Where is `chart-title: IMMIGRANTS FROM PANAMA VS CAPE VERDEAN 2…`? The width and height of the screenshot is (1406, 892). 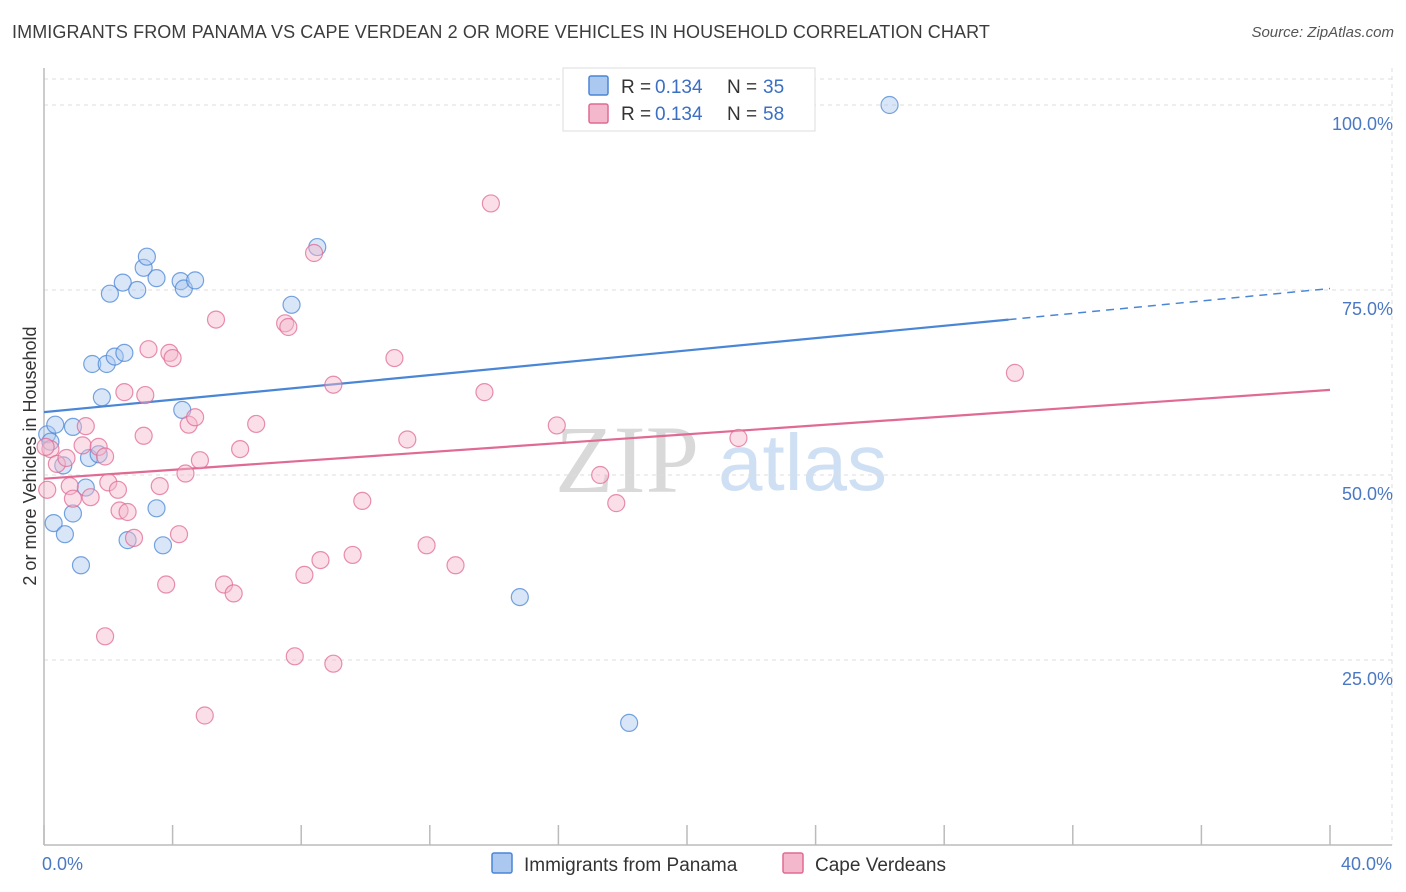
chart-title: IMMIGRANTS FROM PANAMA VS CAPE VERDEAN 2… is located at coordinates (501, 32).